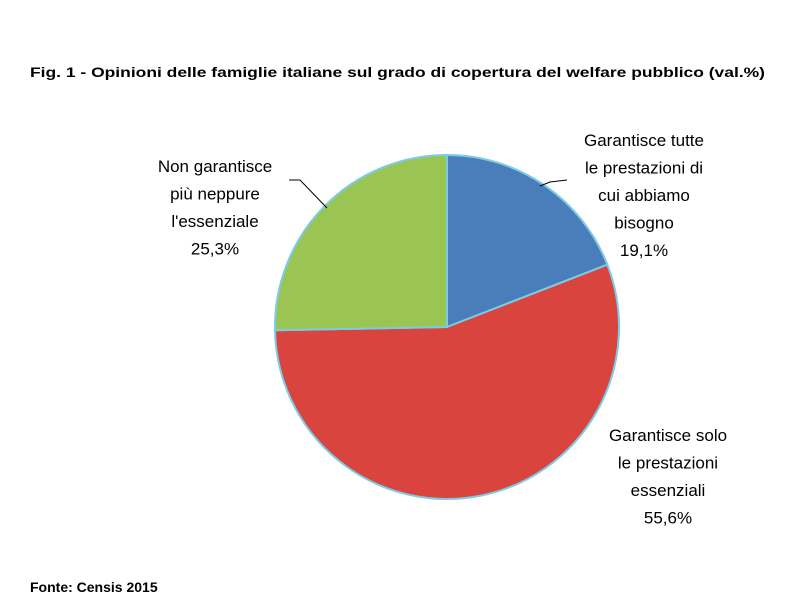  I want to click on label-line: Non garantisce, so click(215, 166).